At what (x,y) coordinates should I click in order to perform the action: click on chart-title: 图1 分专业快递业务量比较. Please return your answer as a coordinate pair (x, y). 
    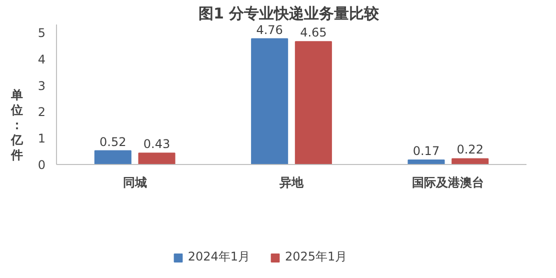
    Looking at the image, I should click on (289, 13).